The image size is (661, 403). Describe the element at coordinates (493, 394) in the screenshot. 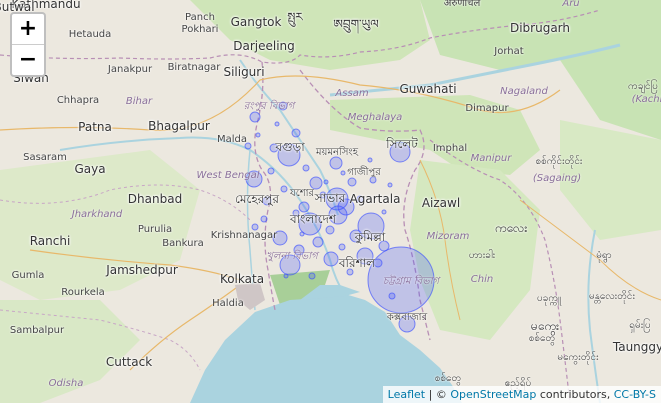

I see `osm-link: OpenStreetMap` at that location.